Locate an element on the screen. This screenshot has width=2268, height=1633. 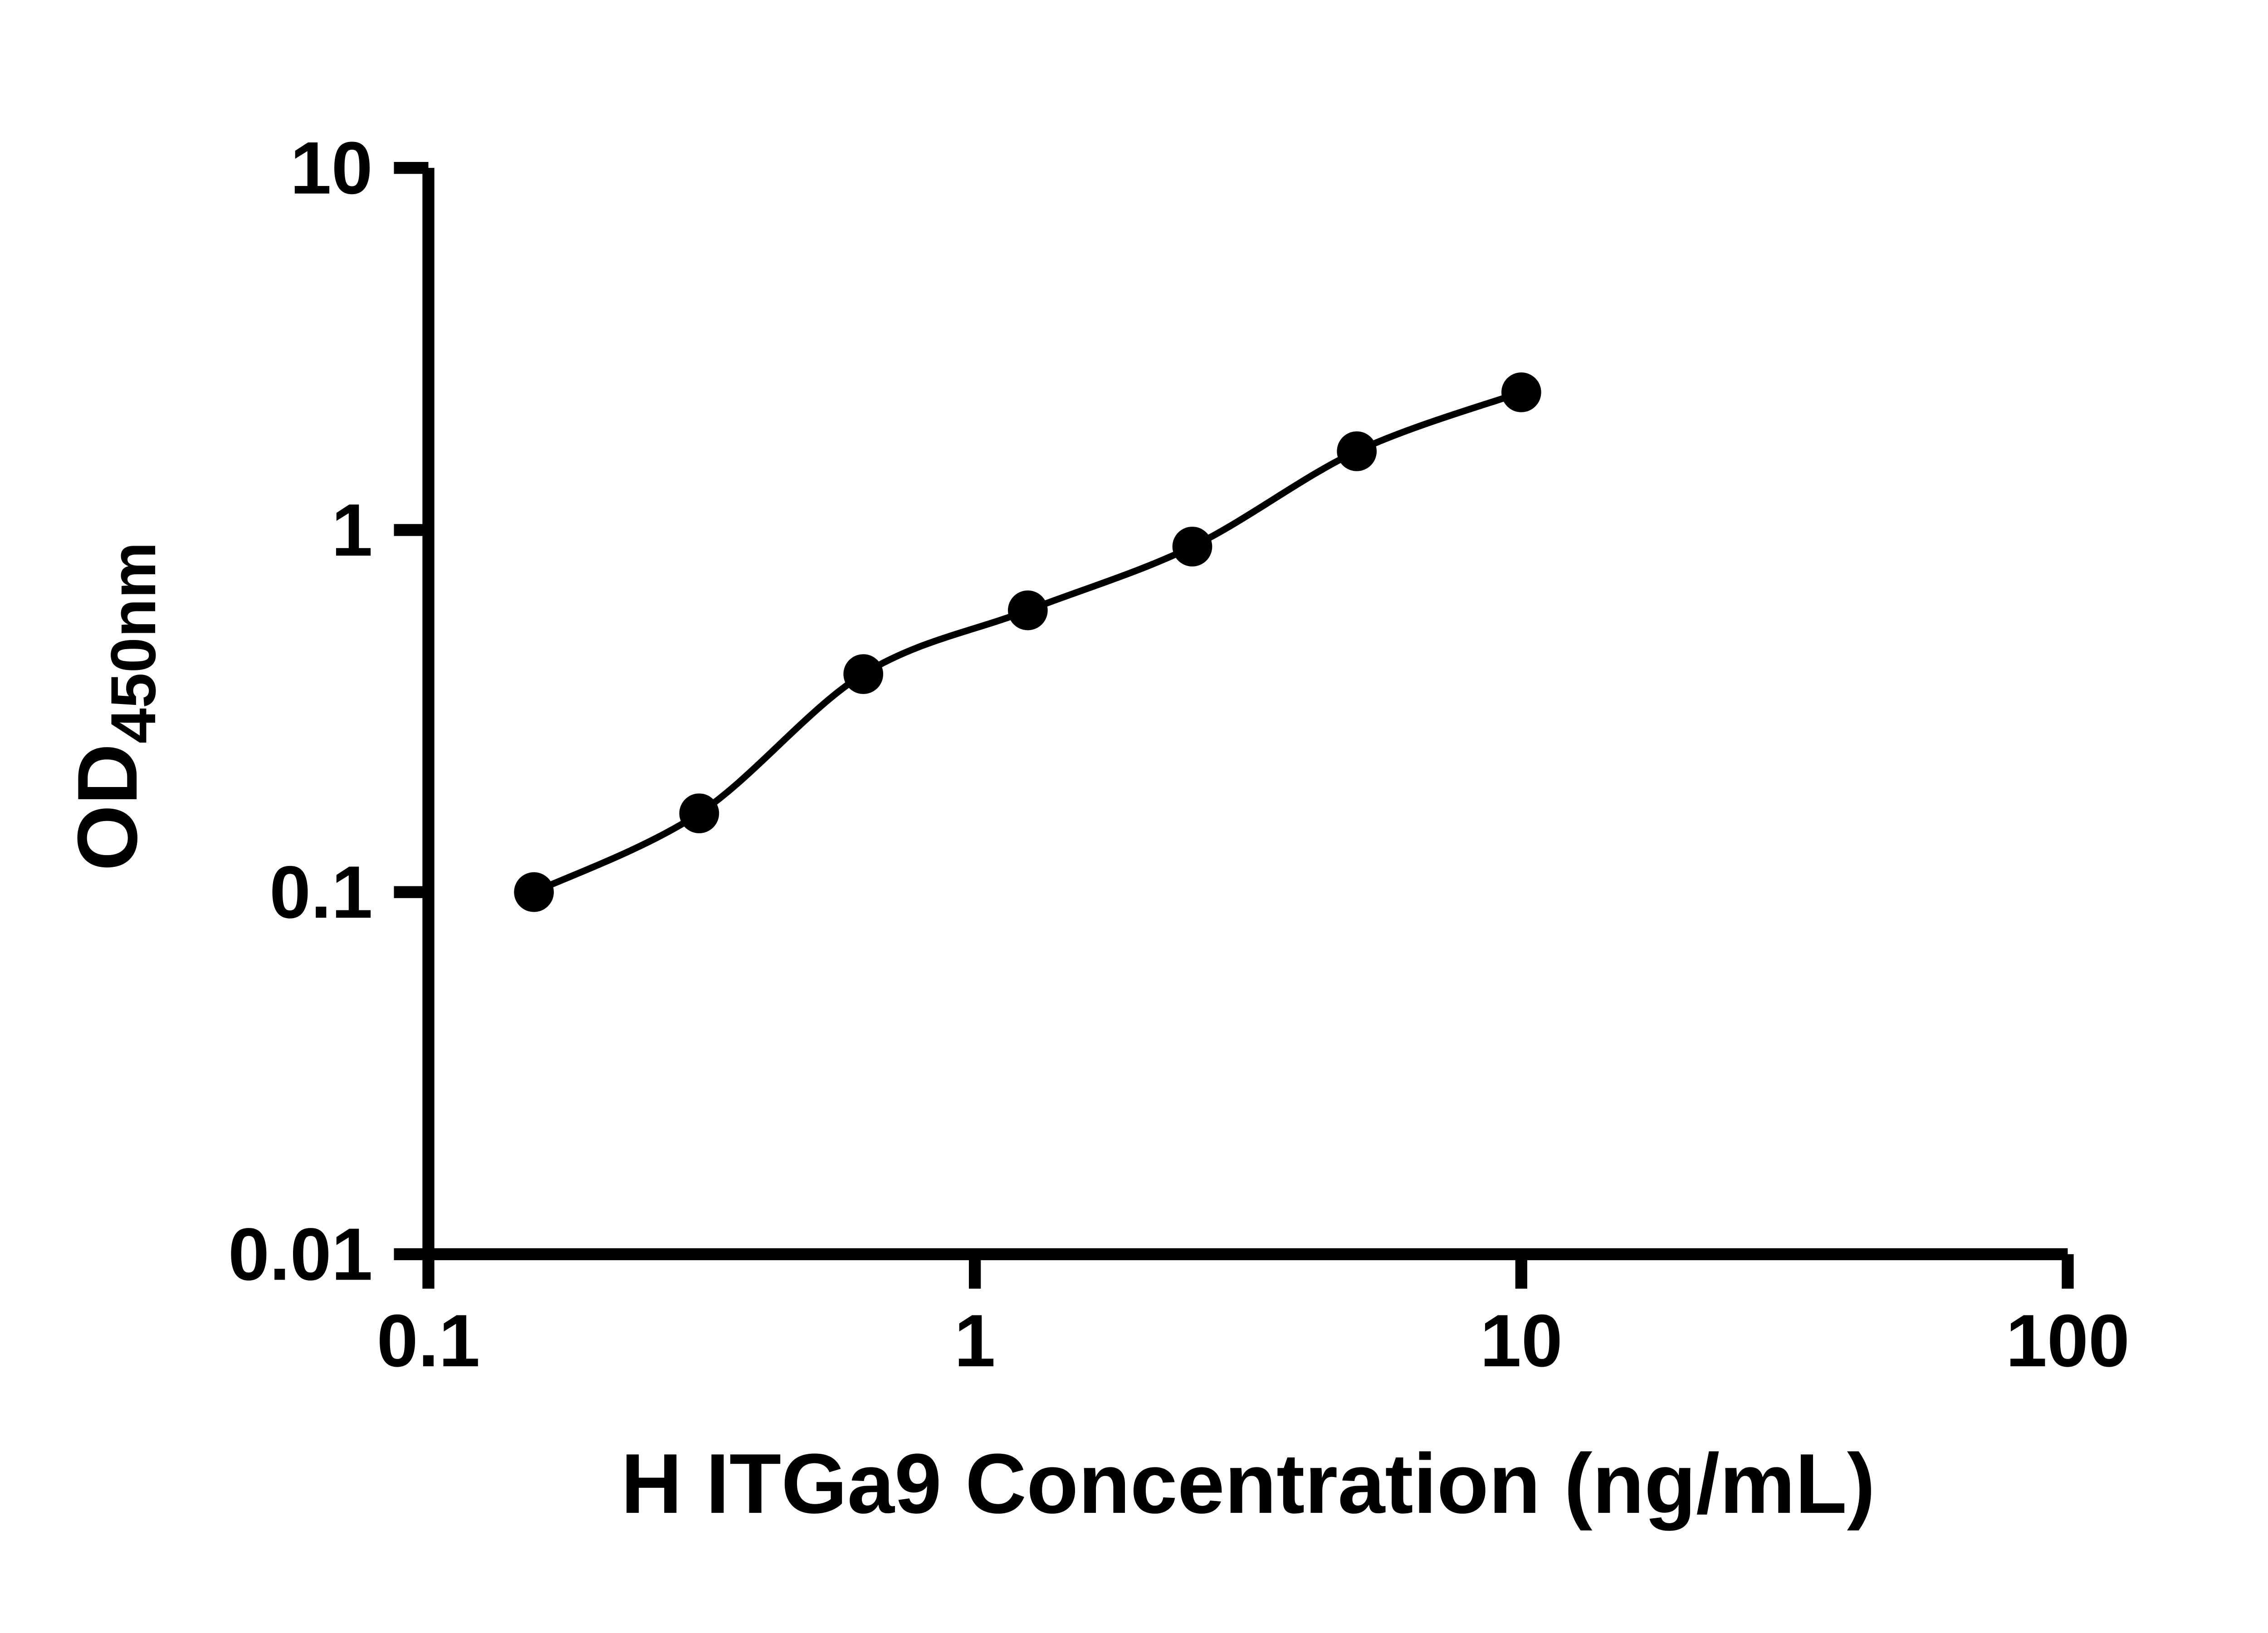
y-axis-title: OD450nm is located at coordinates (115, 706).